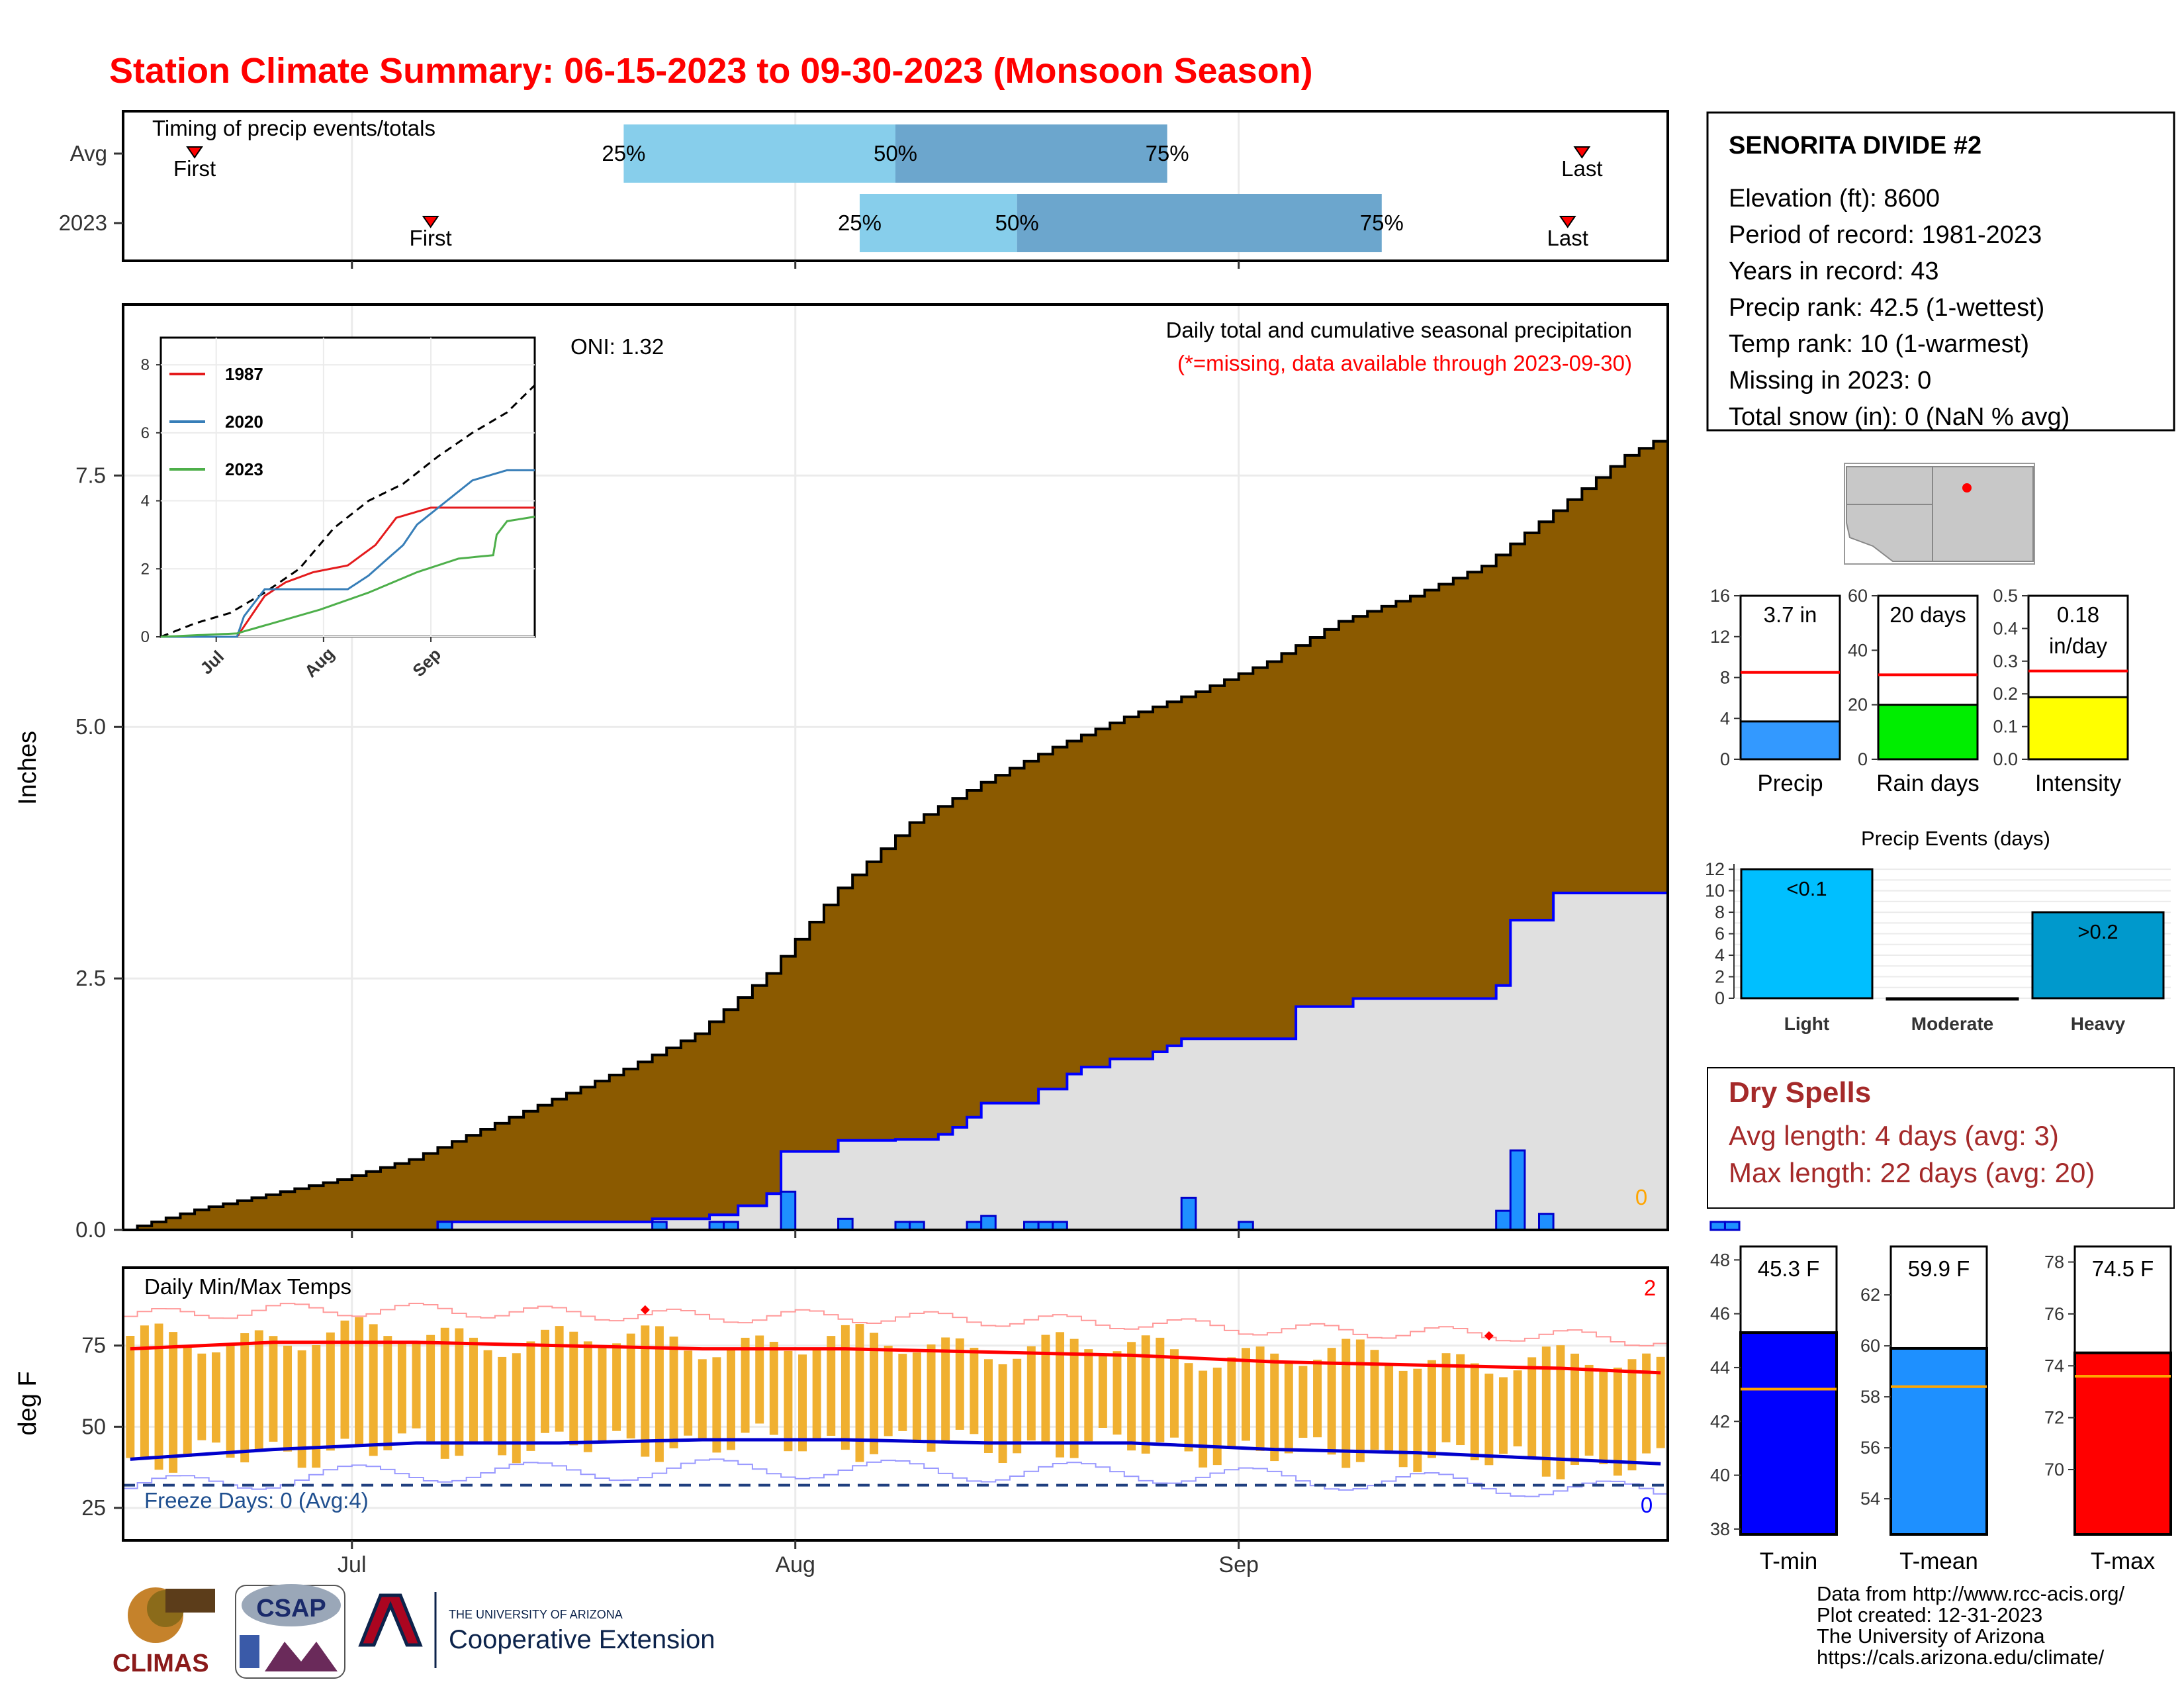  I want to click on dry-spells-max: Max length: 22 days (avg: 20), so click(1912, 1172).